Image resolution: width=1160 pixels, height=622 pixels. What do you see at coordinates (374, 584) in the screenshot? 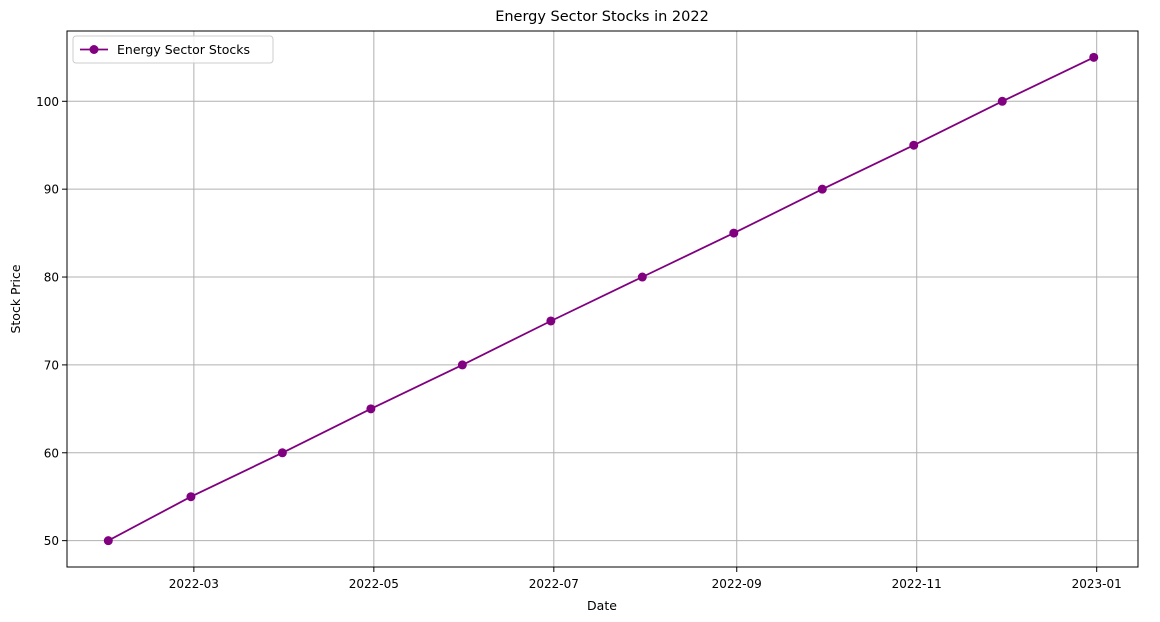
I see `x-tick-label: 2022-05` at bounding box center [374, 584].